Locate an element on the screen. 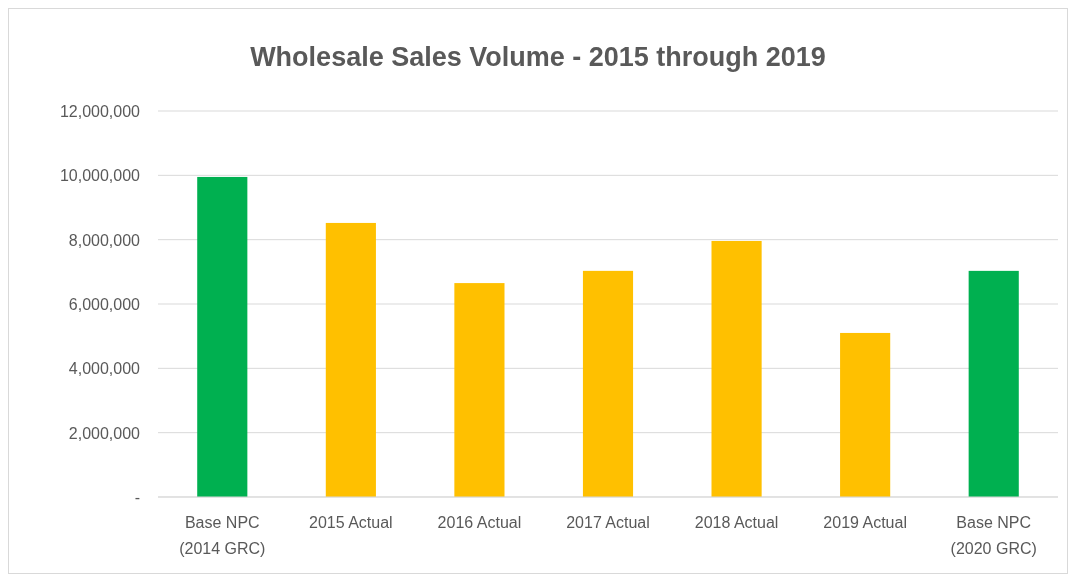 The height and width of the screenshot is (582, 1076). x-tick-label: 2019 Actual is located at coordinates (865, 522).